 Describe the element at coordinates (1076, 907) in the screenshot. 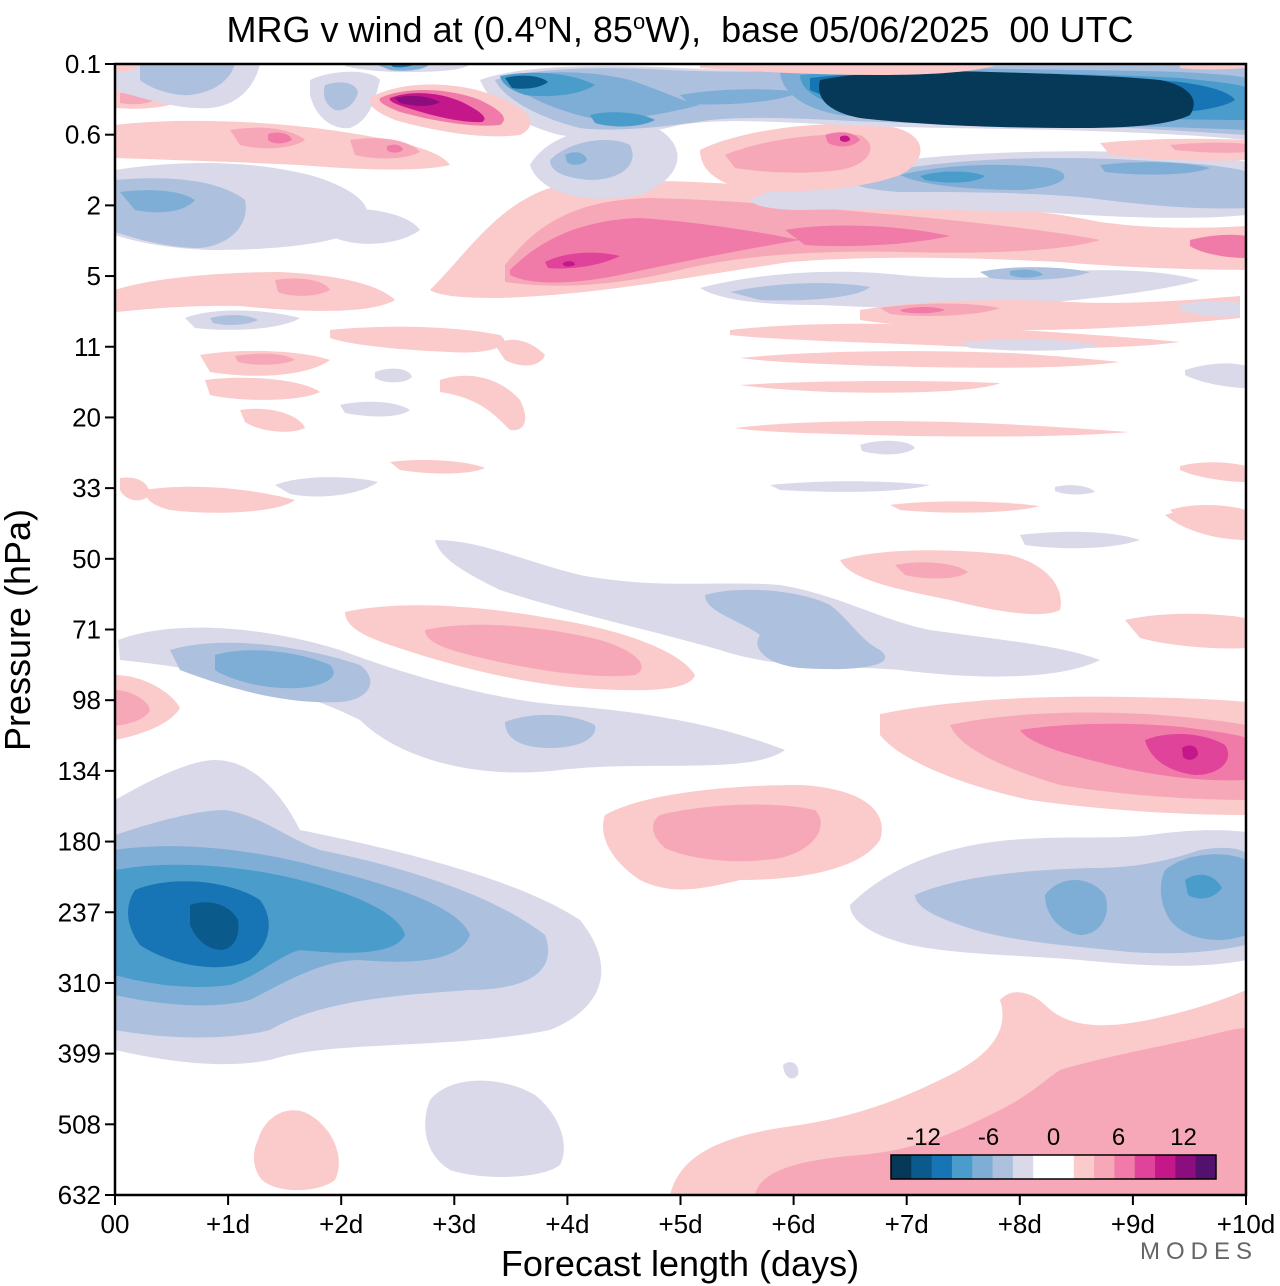

I see `contour-neg-r3` at that location.